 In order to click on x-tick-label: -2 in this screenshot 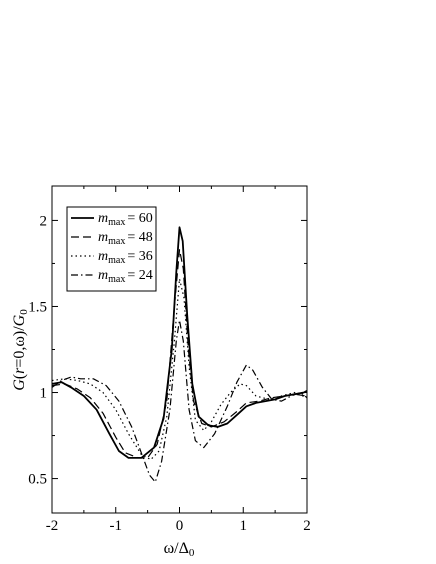, I will do `click(52, 526)`.